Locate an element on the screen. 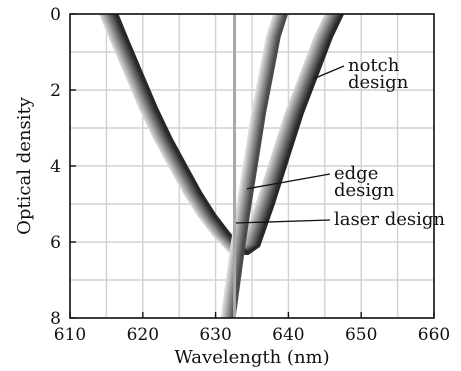 This screenshot has width=461, height=371. x-axis-title: Wavelength (nm) is located at coordinates (251, 357).